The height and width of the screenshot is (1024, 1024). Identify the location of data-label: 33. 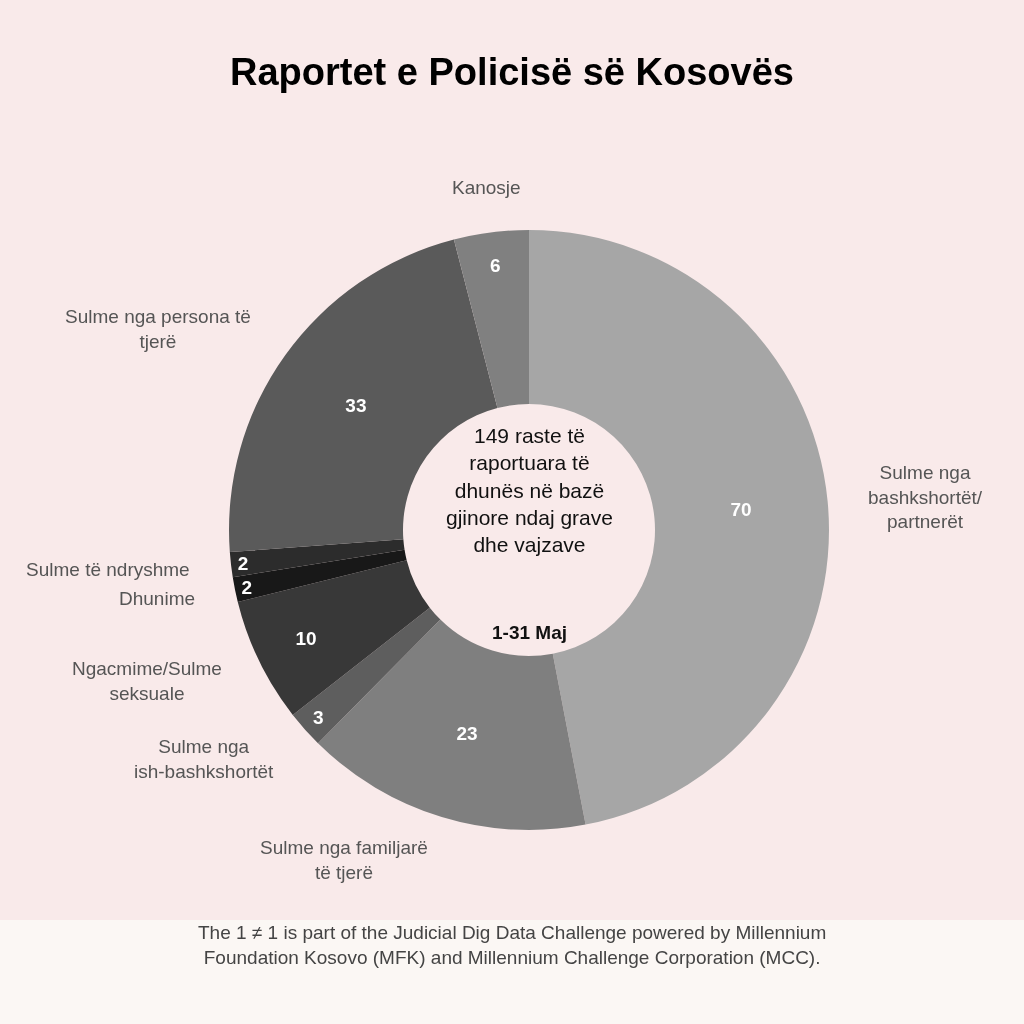
(356, 406).